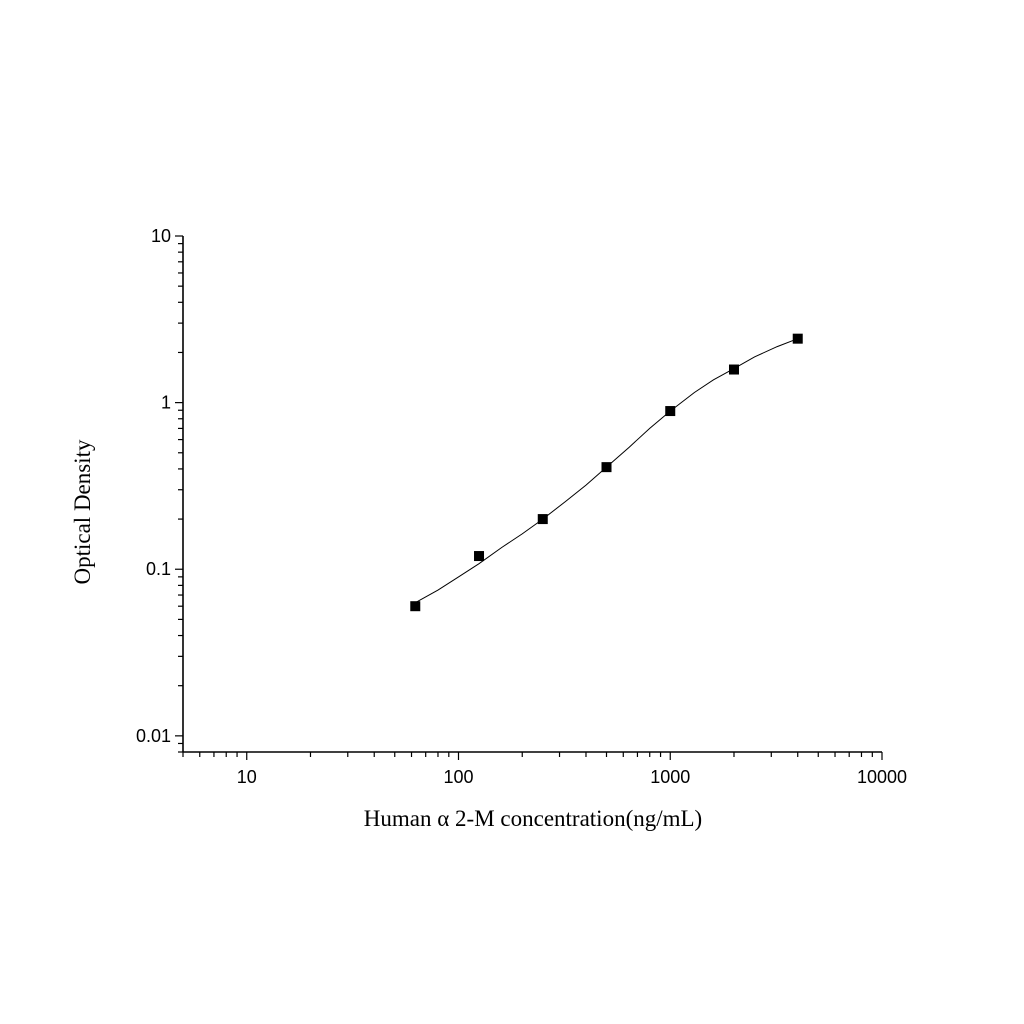 This screenshot has width=1024, height=1024. What do you see at coordinates (670, 777) in the screenshot?
I see `x-tick-label: 1000` at bounding box center [670, 777].